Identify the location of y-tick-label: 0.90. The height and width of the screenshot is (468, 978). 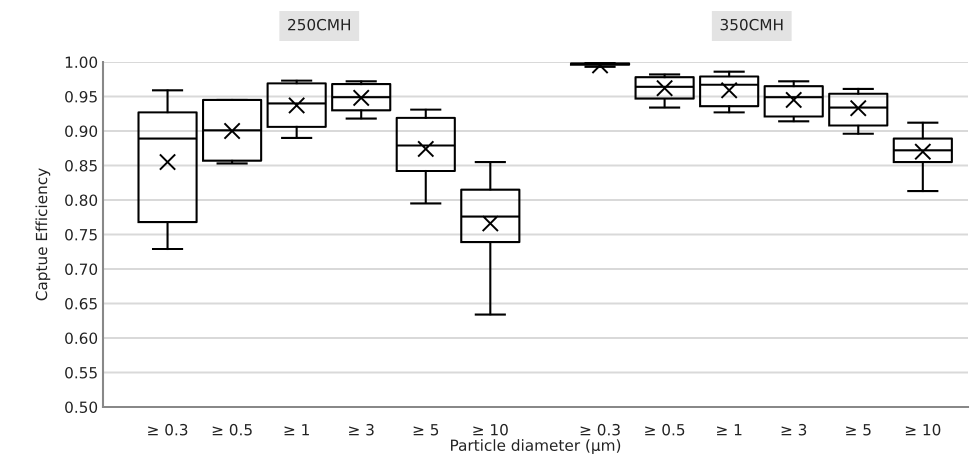
(81, 131).